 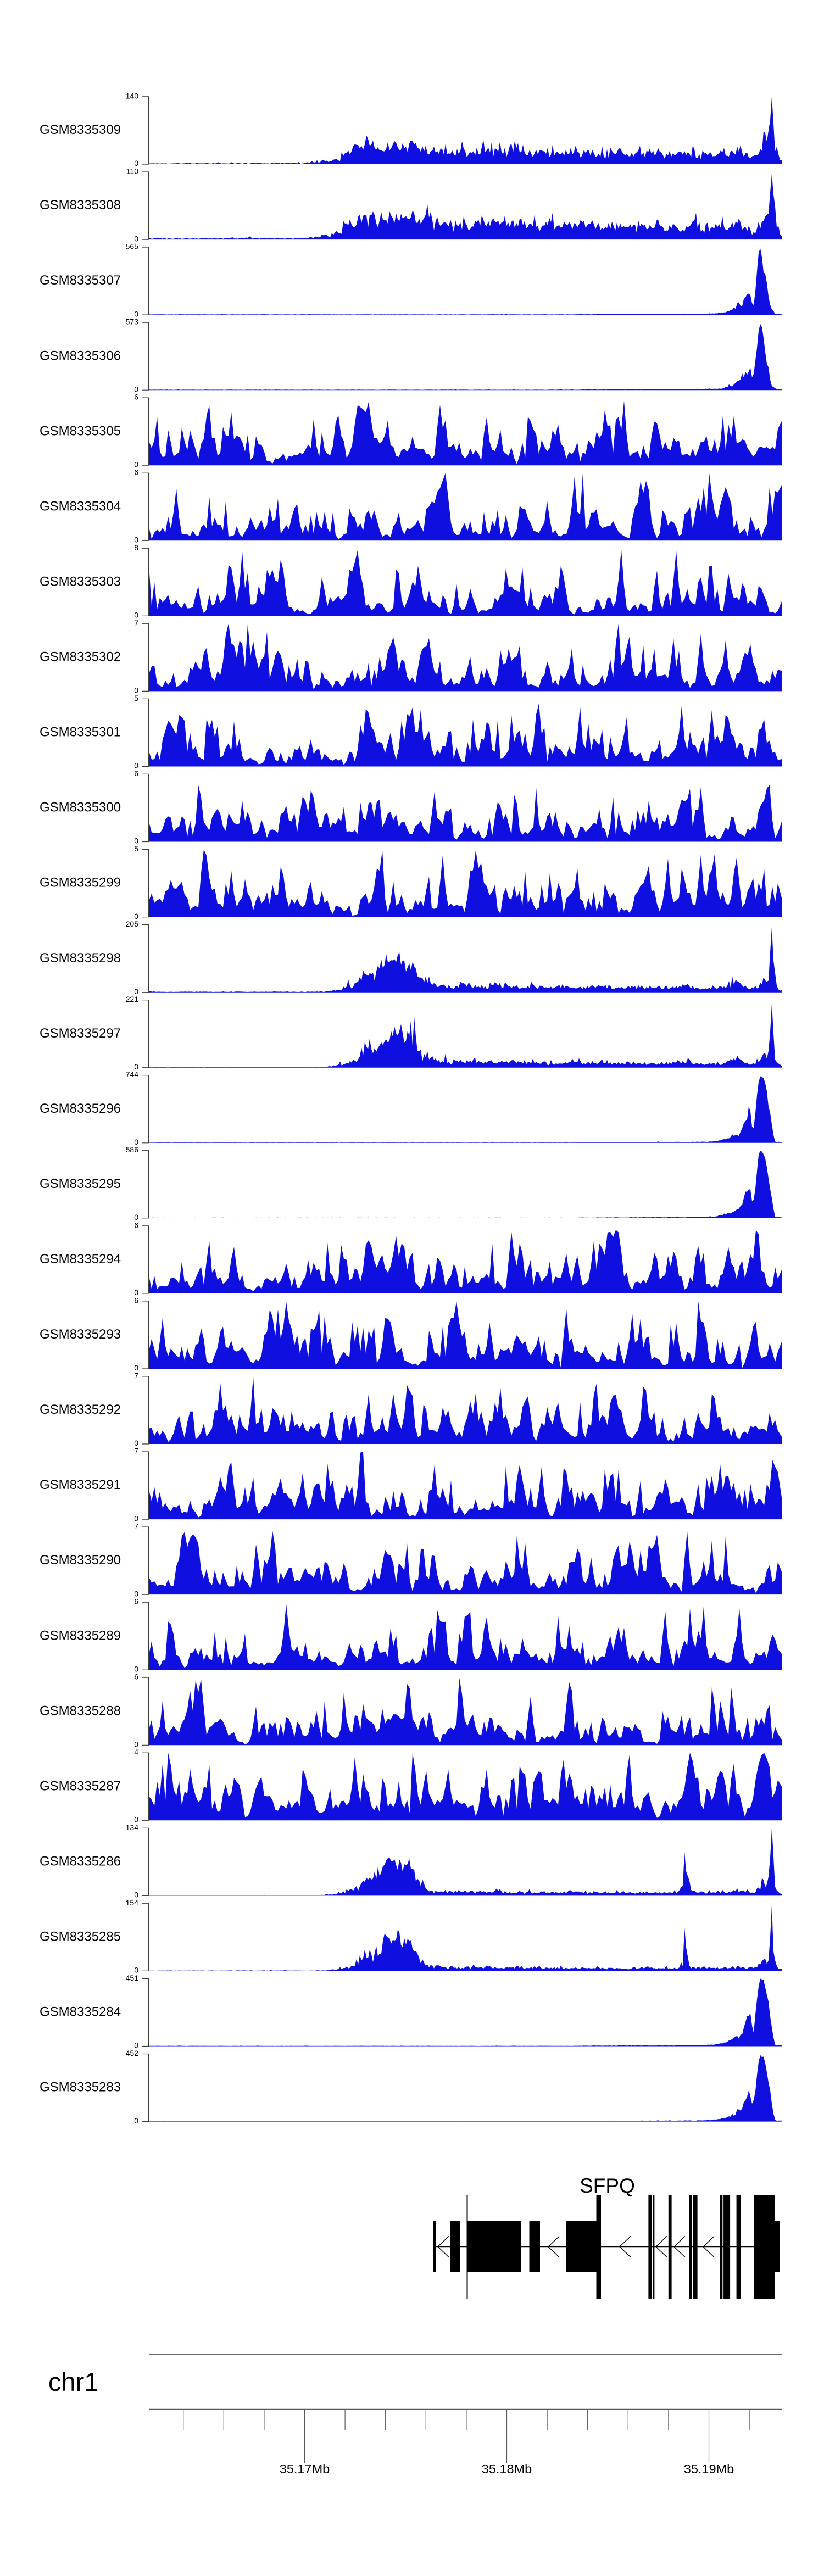 I want to click on svg-text: 565, so click(x=132, y=246).